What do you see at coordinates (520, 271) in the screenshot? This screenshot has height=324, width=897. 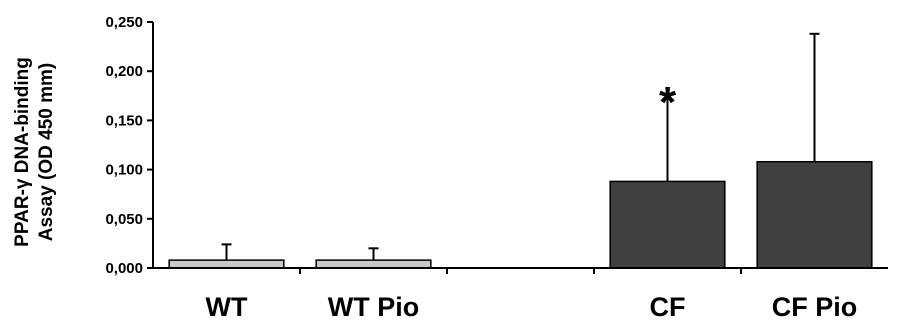 I see `x-axis-ticks` at bounding box center [520, 271].